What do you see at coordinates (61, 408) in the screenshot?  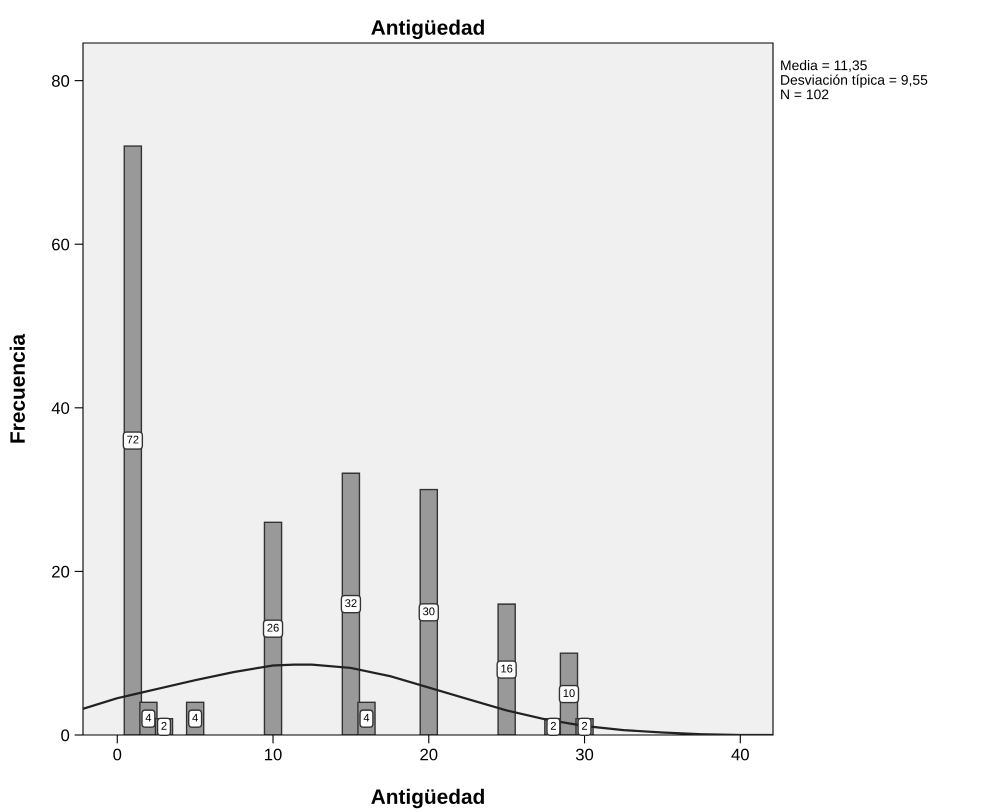 I see `y-tick-label: 40` at bounding box center [61, 408].